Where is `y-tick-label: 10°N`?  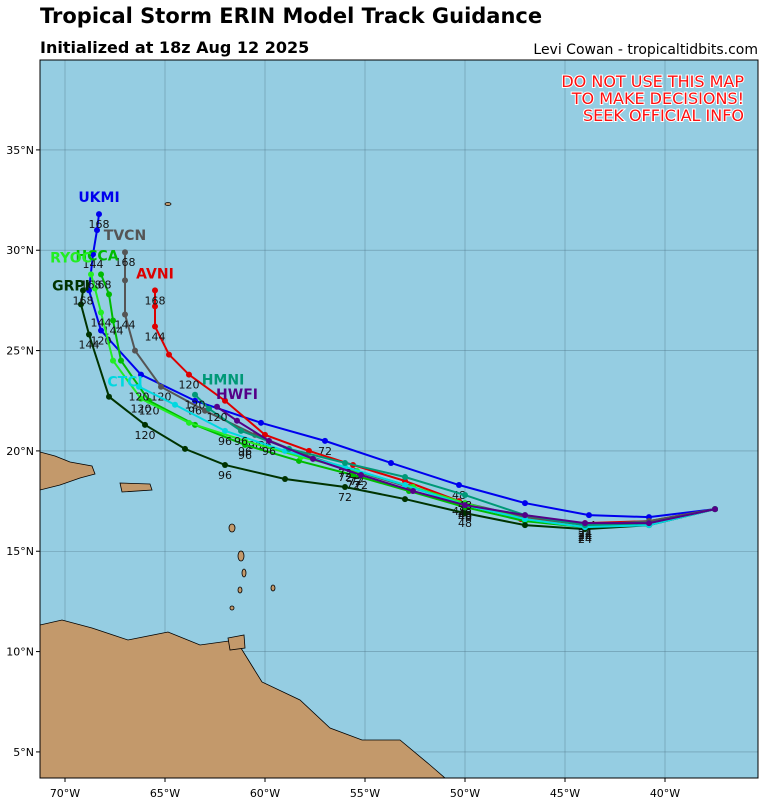 y-tick-label: 10°N is located at coordinates (20, 652).